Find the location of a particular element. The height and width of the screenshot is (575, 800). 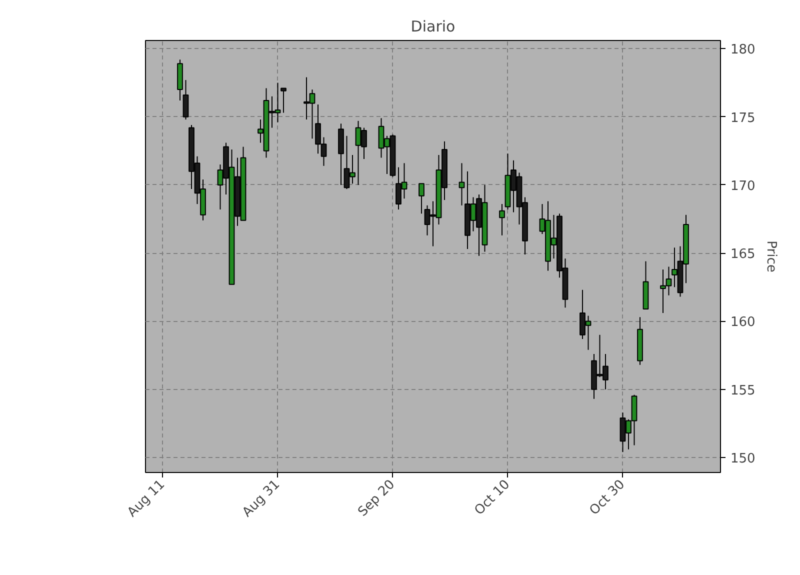

y-tick-label: 165 is located at coordinates (743, 254).